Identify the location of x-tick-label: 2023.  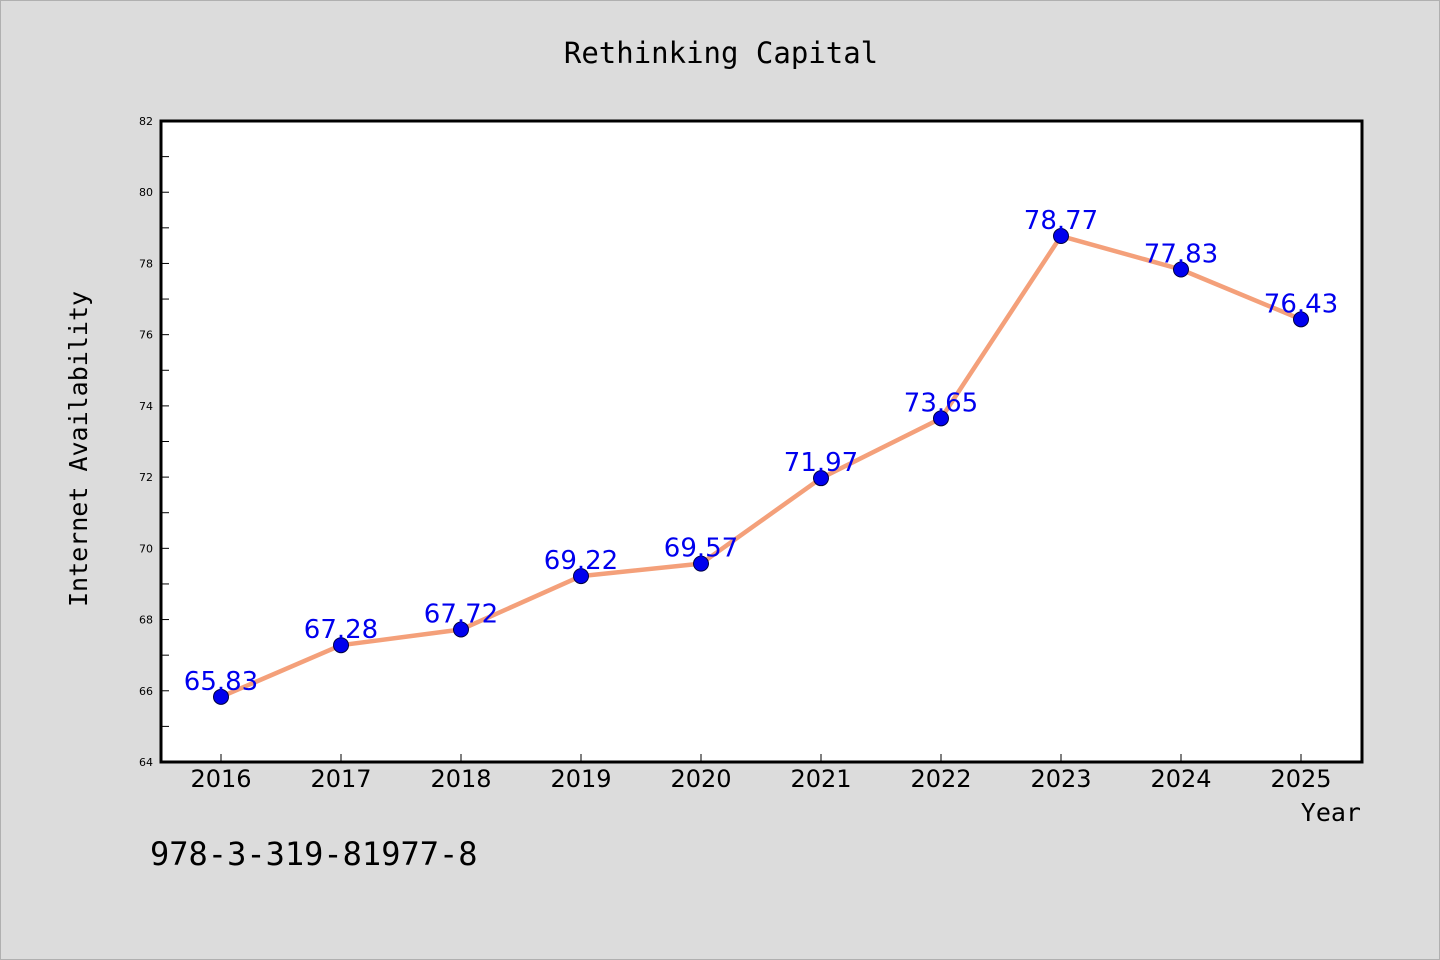
(1060, 779).